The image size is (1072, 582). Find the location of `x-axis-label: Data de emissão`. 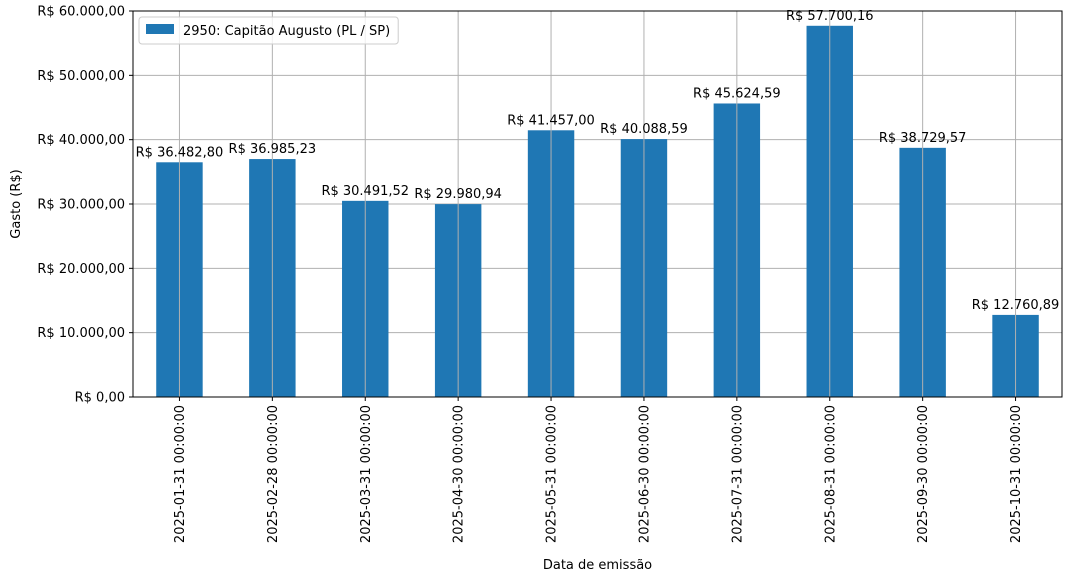

x-axis-label: Data de emissão is located at coordinates (597, 565).